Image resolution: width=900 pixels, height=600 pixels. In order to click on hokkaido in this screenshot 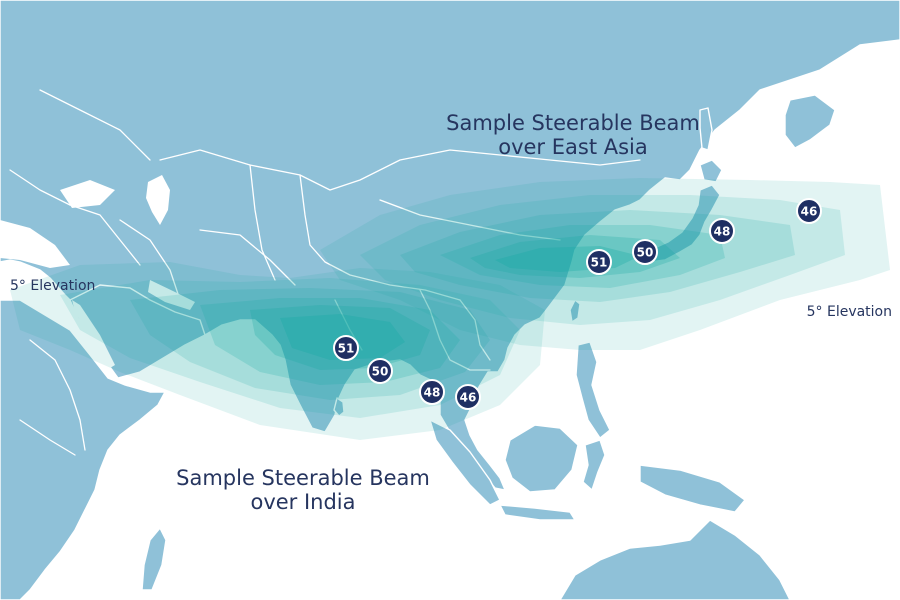, I will do `click(711, 171)`.